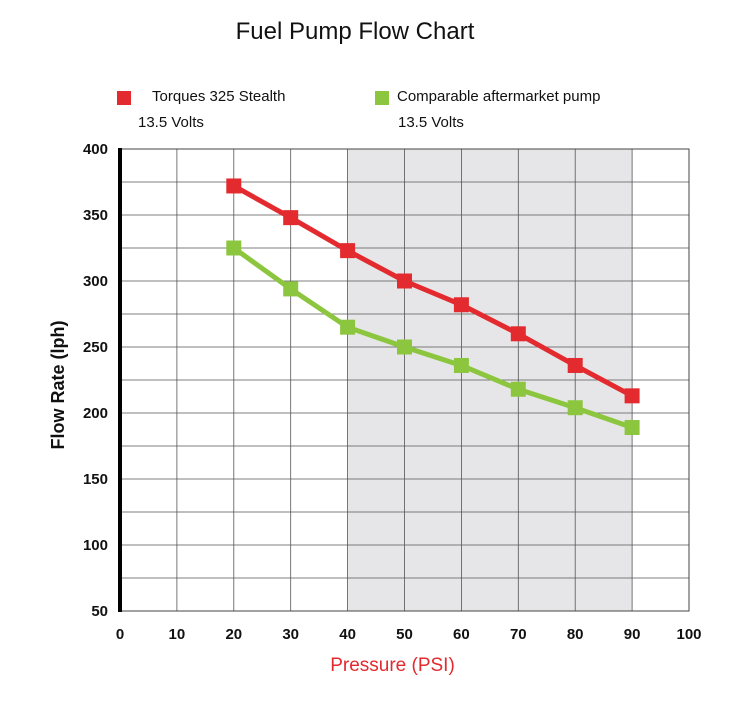  I want to click on y-tick-label: 350, so click(95, 215).